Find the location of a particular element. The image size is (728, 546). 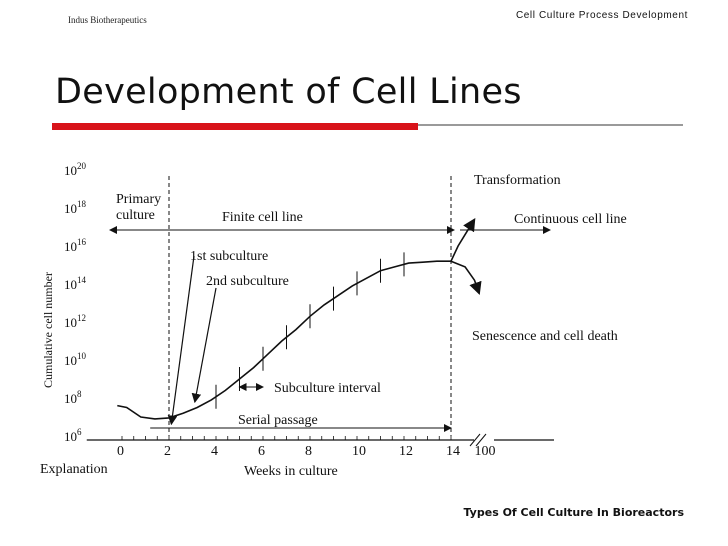

slide-footer: Types Of Cell Culture In Bioreactors is located at coordinates (573, 512).